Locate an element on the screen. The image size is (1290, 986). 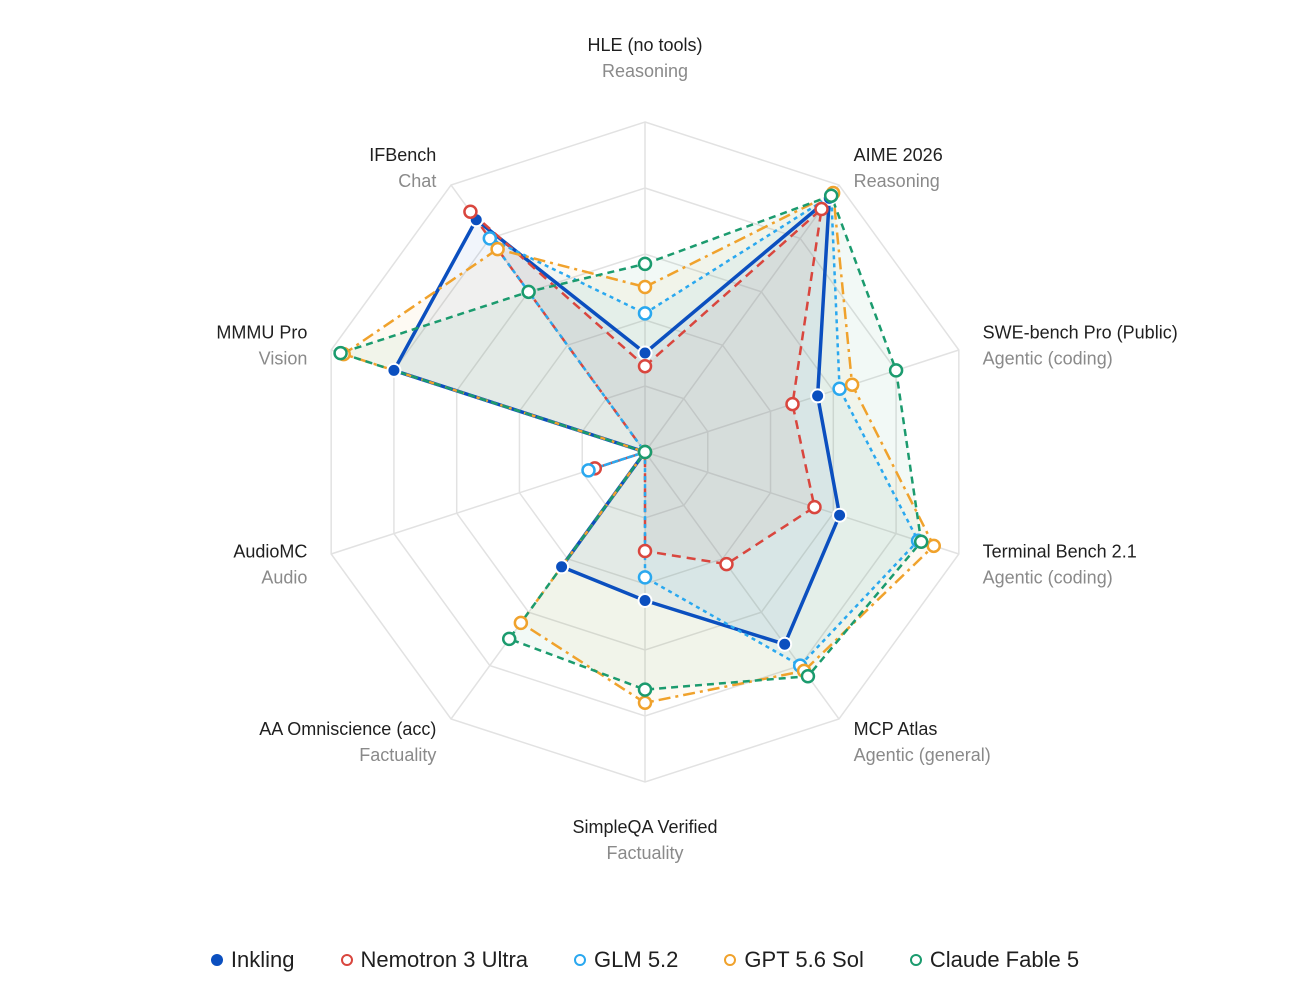
legend-item-claude-fable-5: Claude Fable 5 is located at coordinates (994, 960).